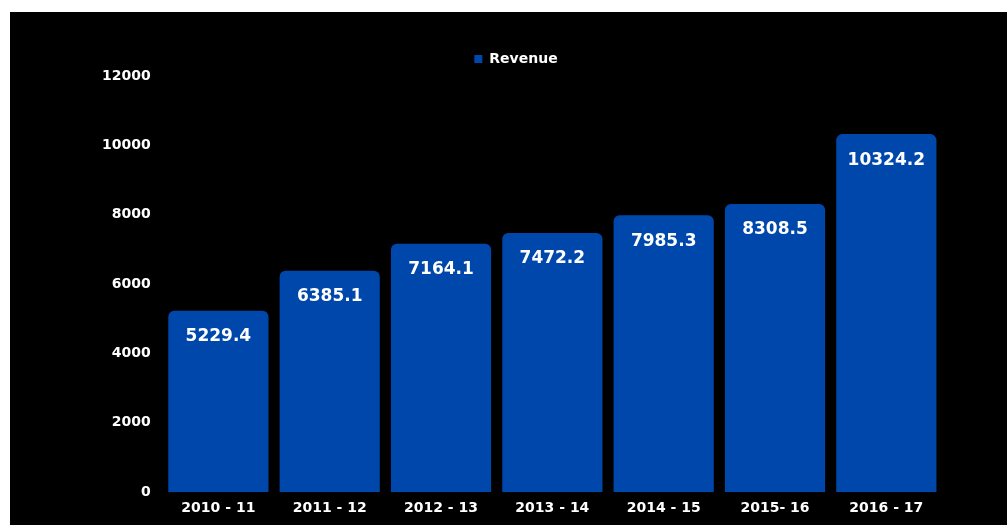 This screenshot has width=1007, height=525. What do you see at coordinates (441, 268) in the screenshot?
I see `data-label: 7164.1` at bounding box center [441, 268].